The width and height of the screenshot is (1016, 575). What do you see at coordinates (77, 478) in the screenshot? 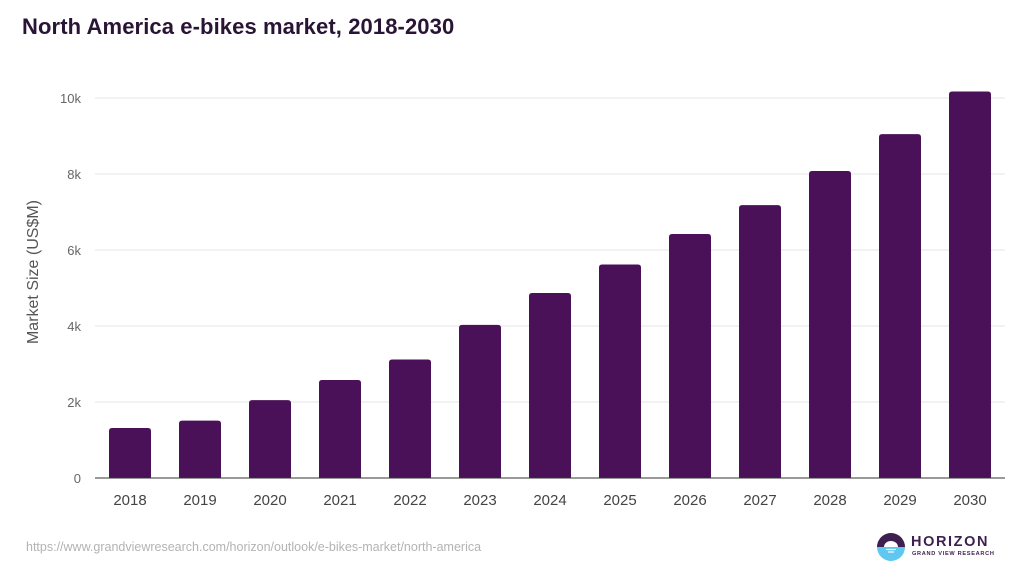
I see `y-tick-label: 0` at bounding box center [77, 478].